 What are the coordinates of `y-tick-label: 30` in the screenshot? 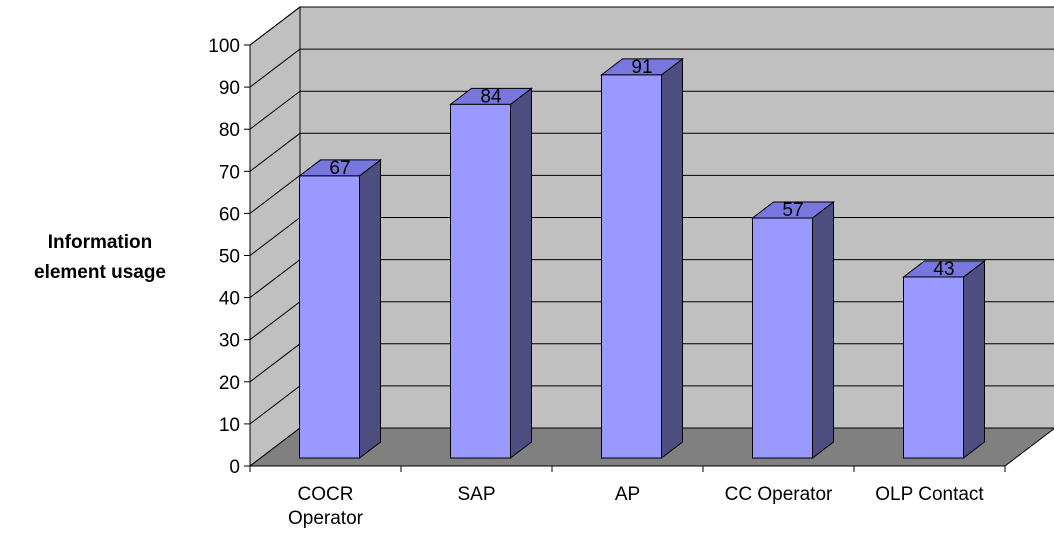 It's located at (229, 341).